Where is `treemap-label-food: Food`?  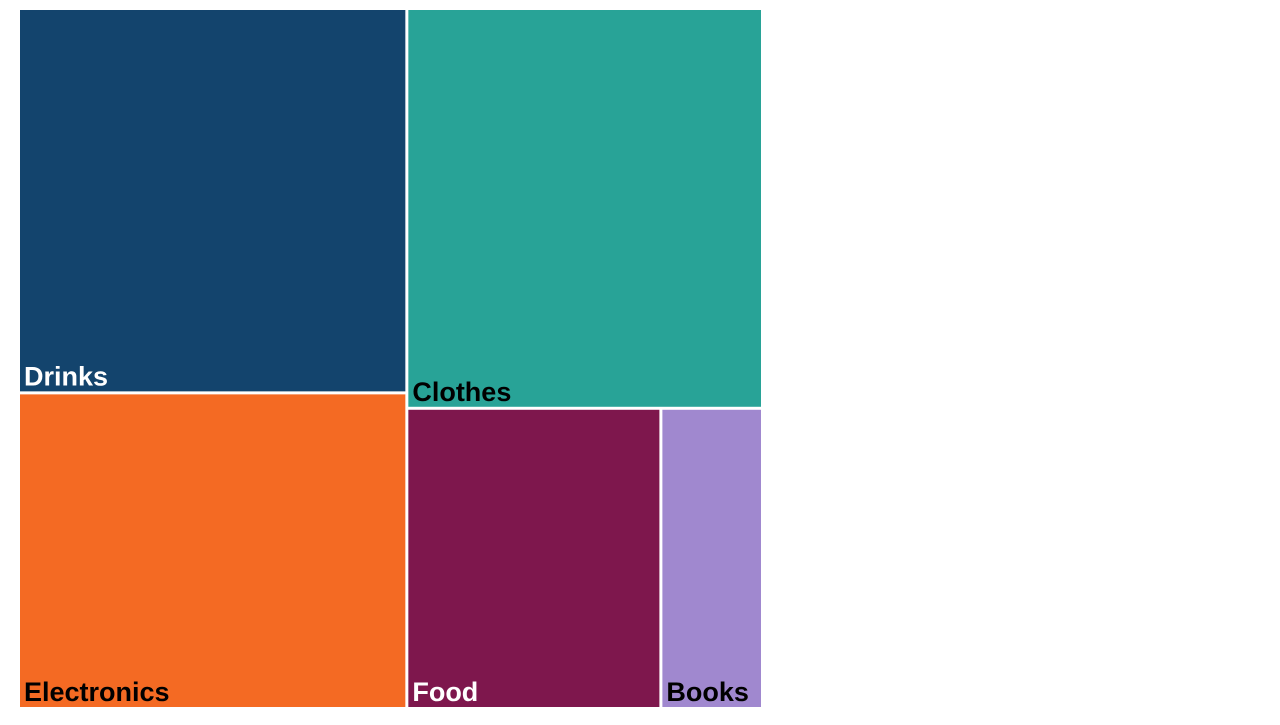
treemap-label-food: Food is located at coordinates (445, 692).